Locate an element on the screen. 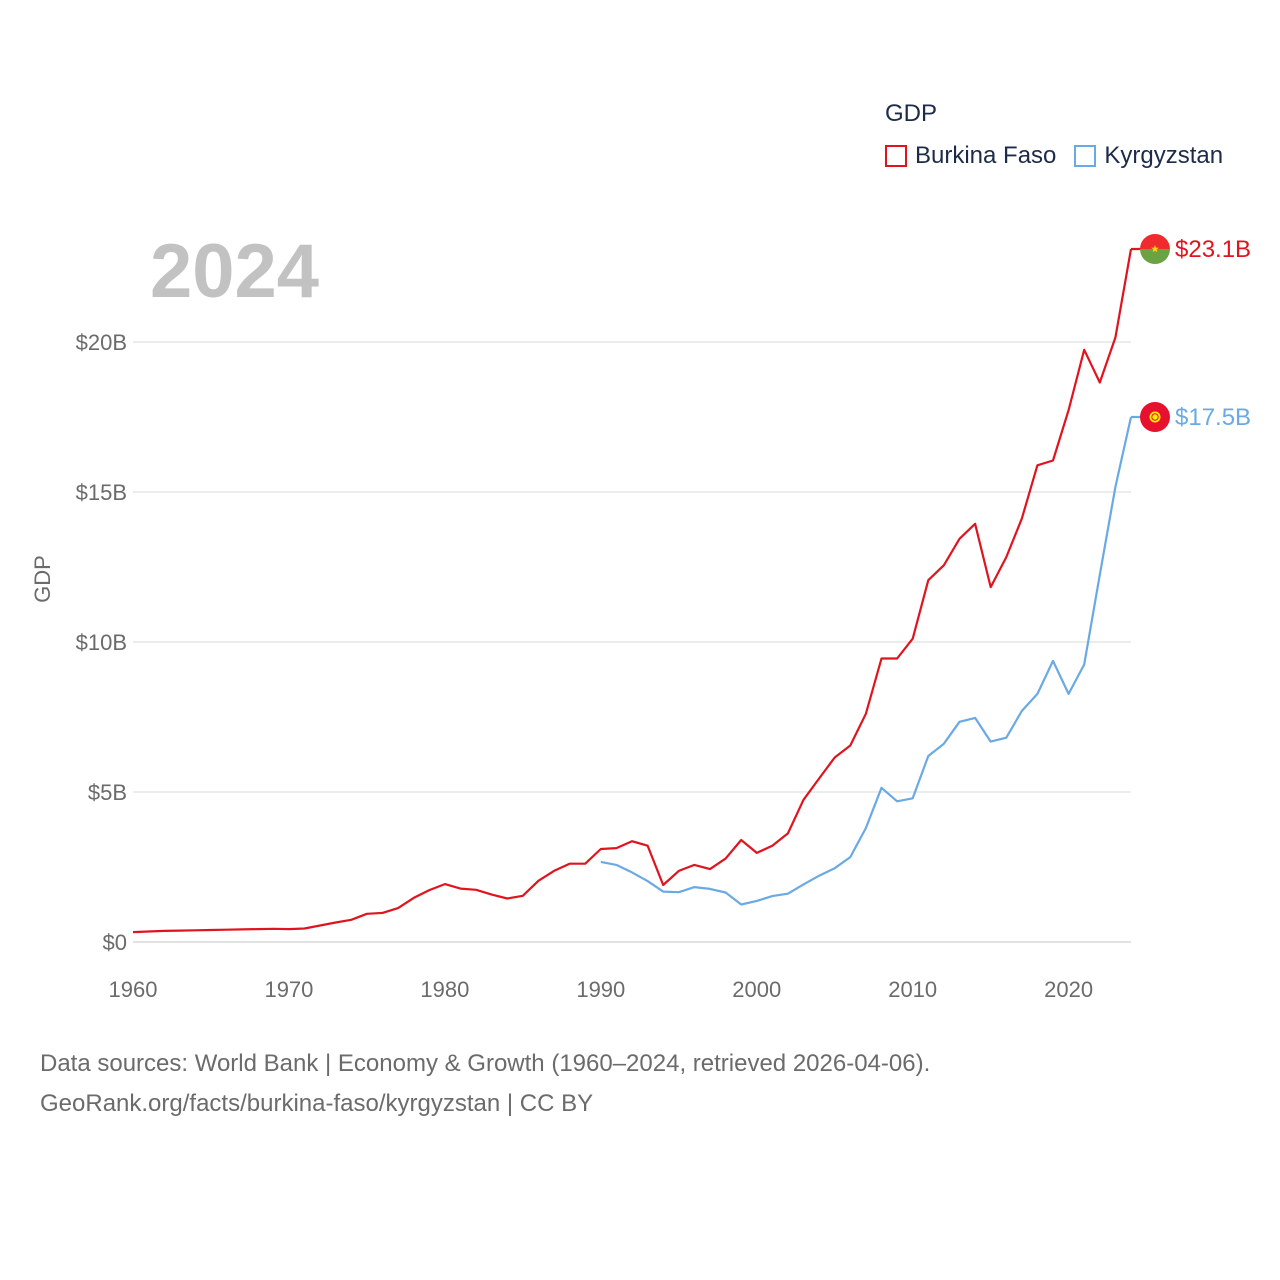 This screenshot has width=1280, height=1280. legend-item-burkina-faso: Burkina Faso is located at coordinates (970, 156).